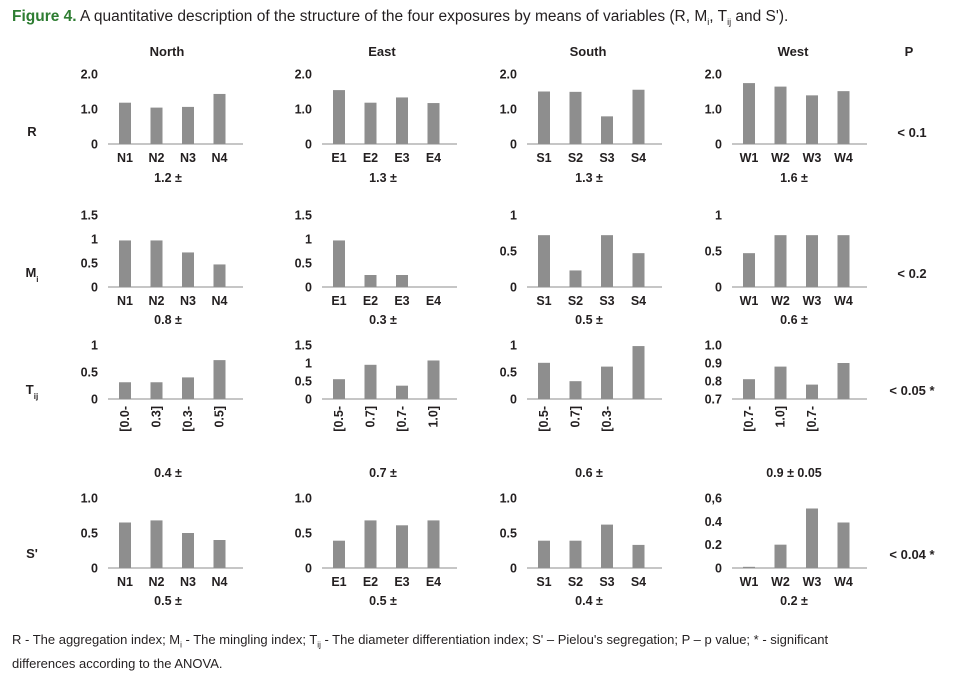 The width and height of the screenshot is (966, 674). Describe the element at coordinates (589, 473) in the screenshot. I see `summary-tij-south: 0.6 ±` at that location.